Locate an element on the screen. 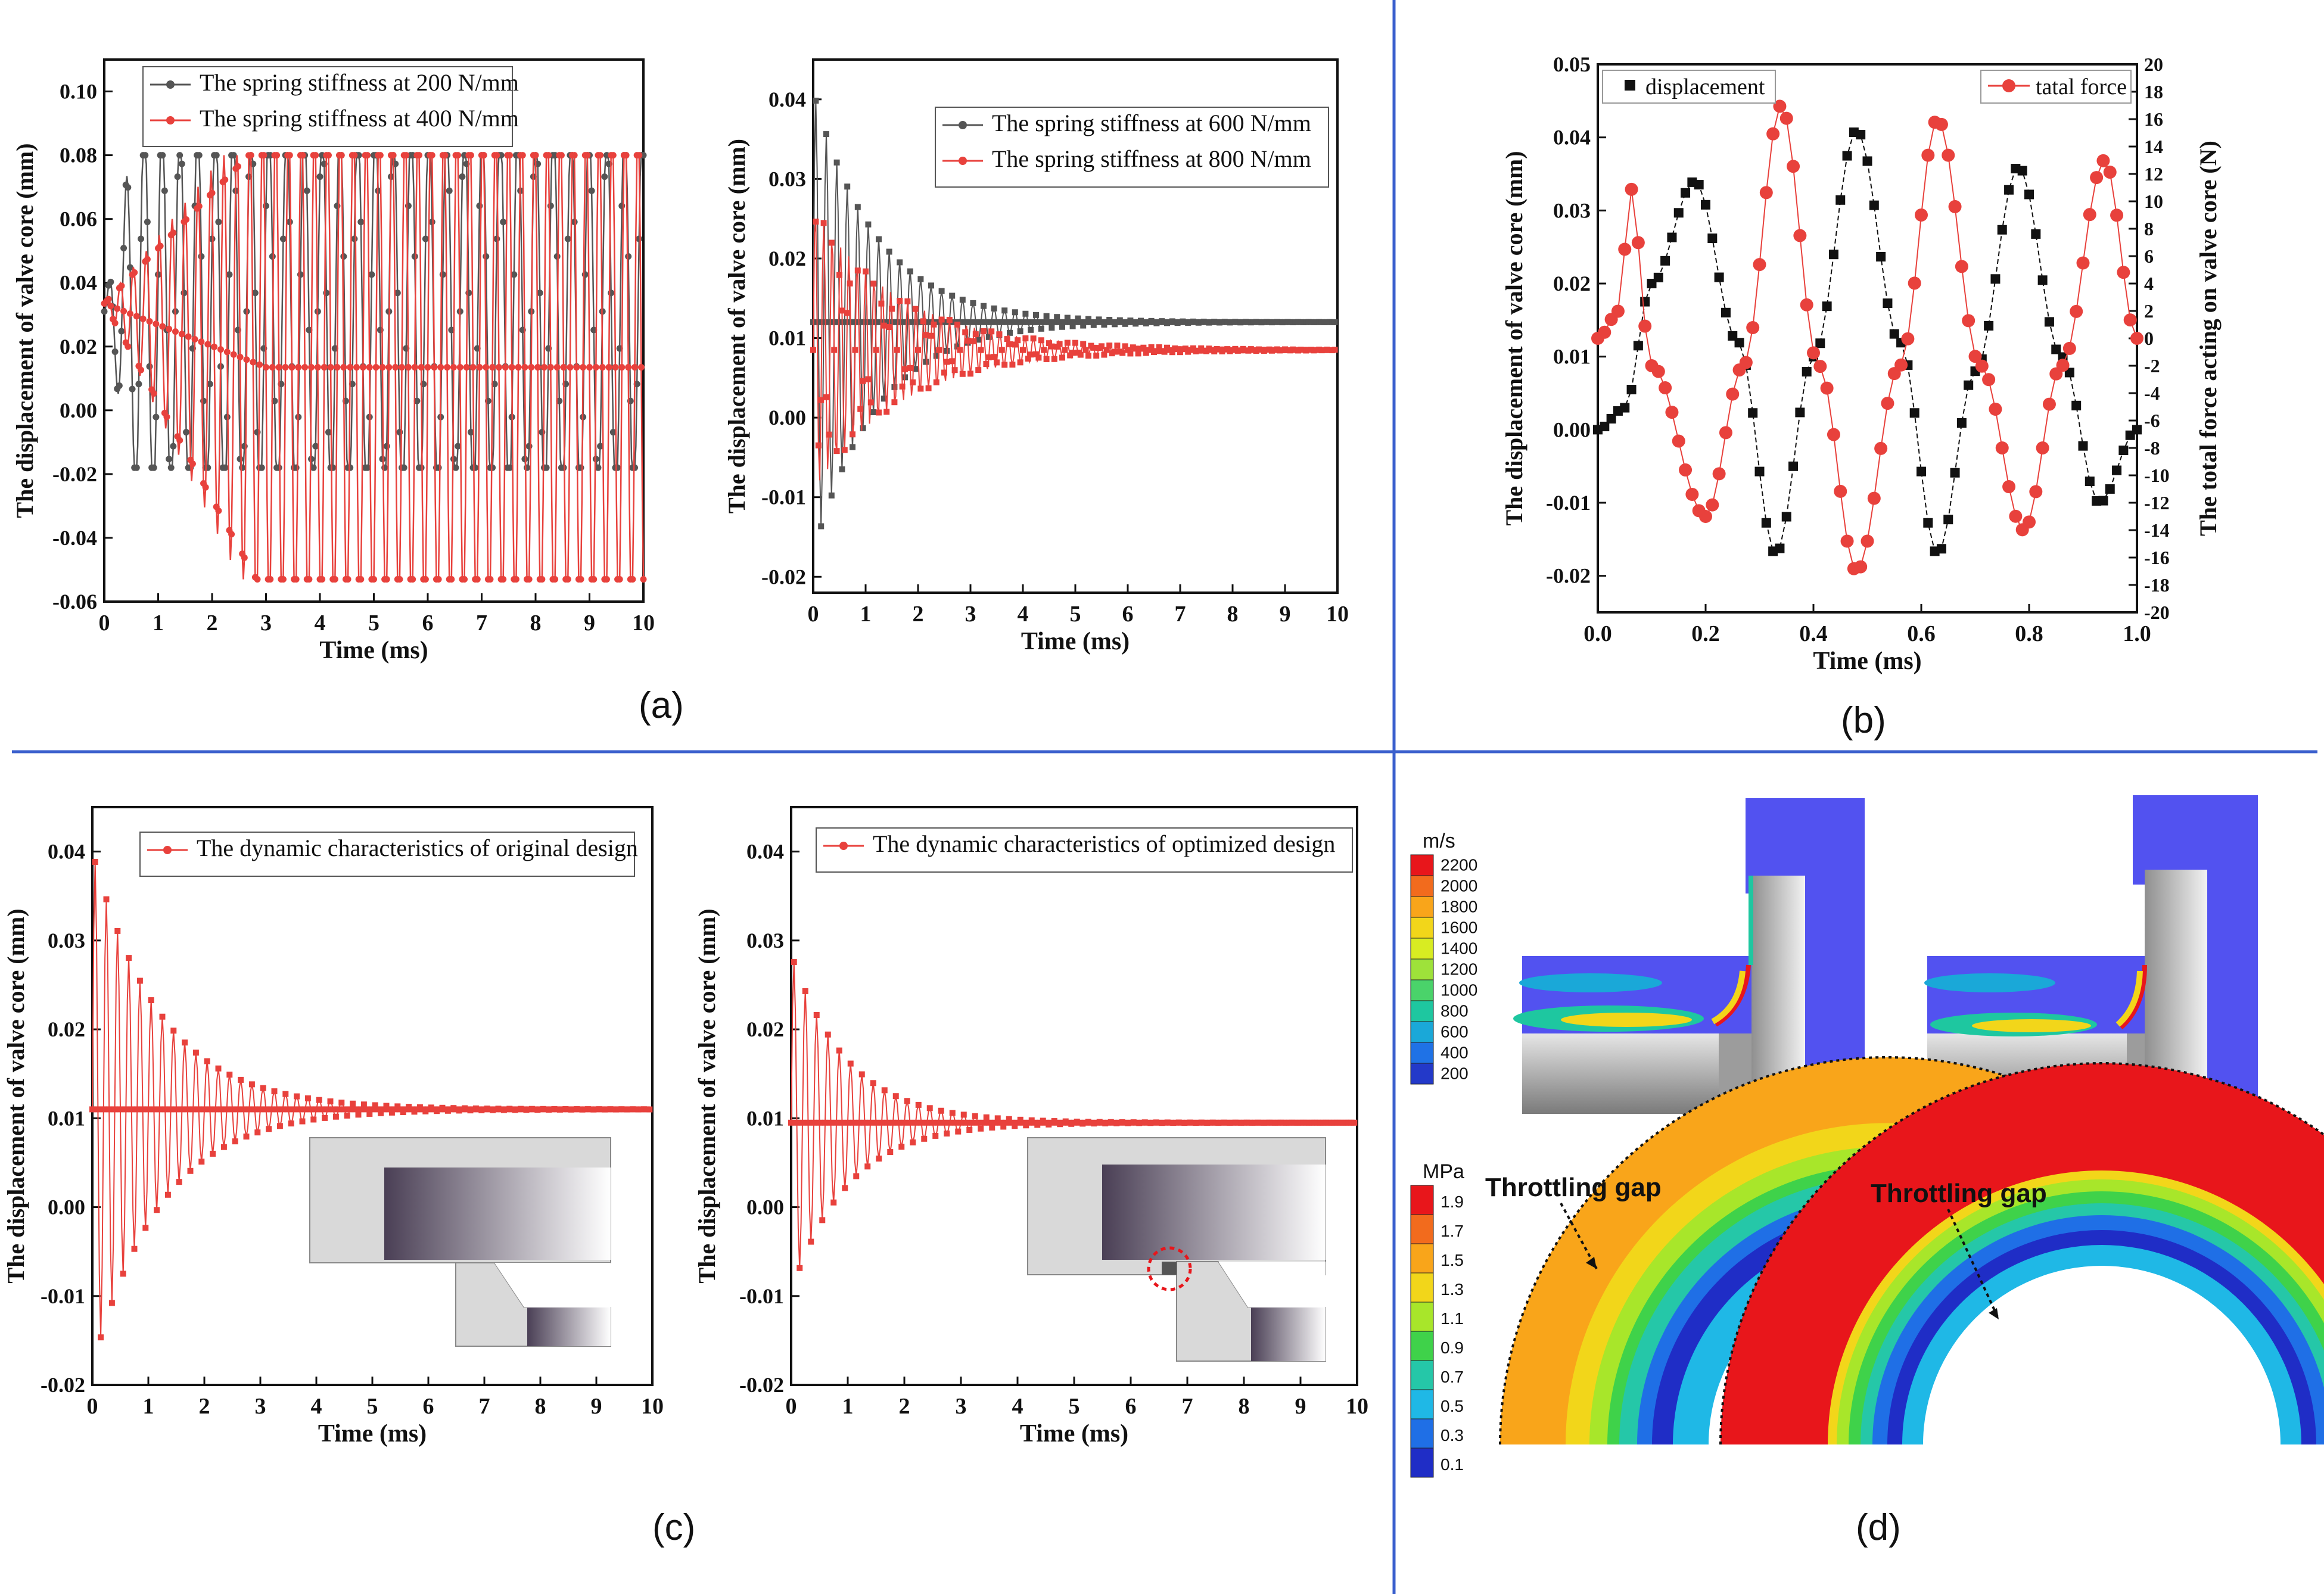 The width and height of the screenshot is (2324, 1594). a1-xtick-label: 3 is located at coordinates (266, 623).